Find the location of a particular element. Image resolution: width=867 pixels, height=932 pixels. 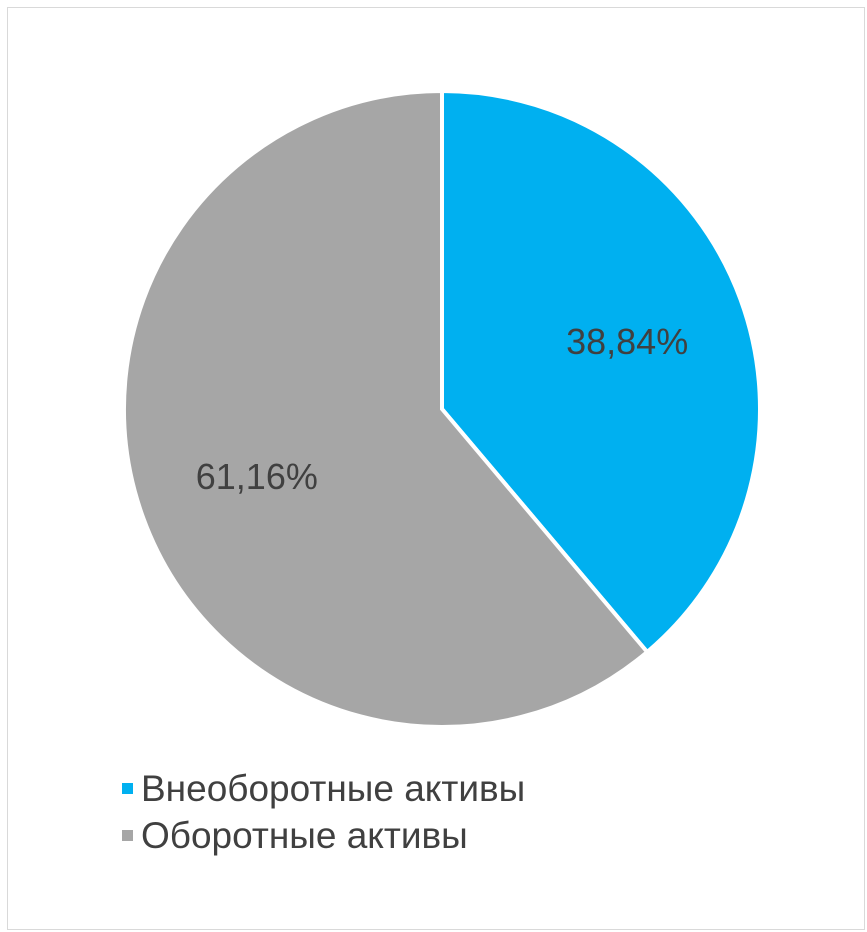

legend-label-current-assets: Оборотные активы is located at coordinates (304, 835).